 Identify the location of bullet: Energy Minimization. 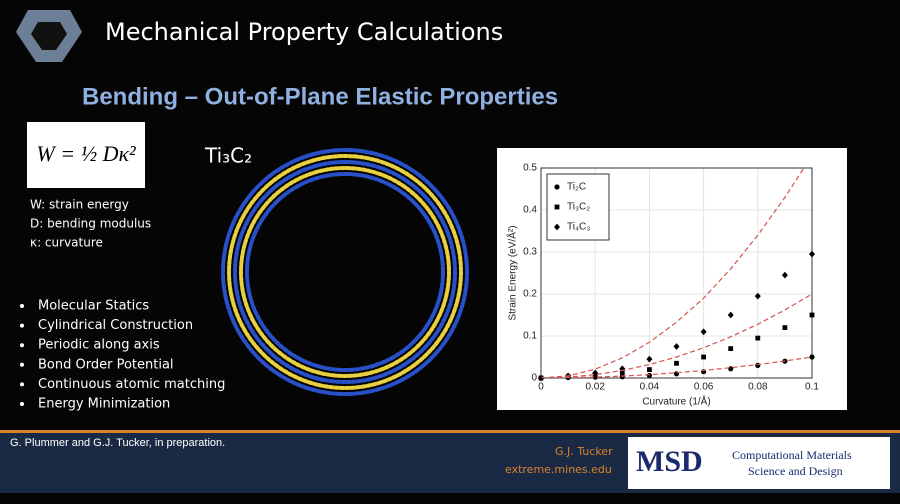
(104, 404).